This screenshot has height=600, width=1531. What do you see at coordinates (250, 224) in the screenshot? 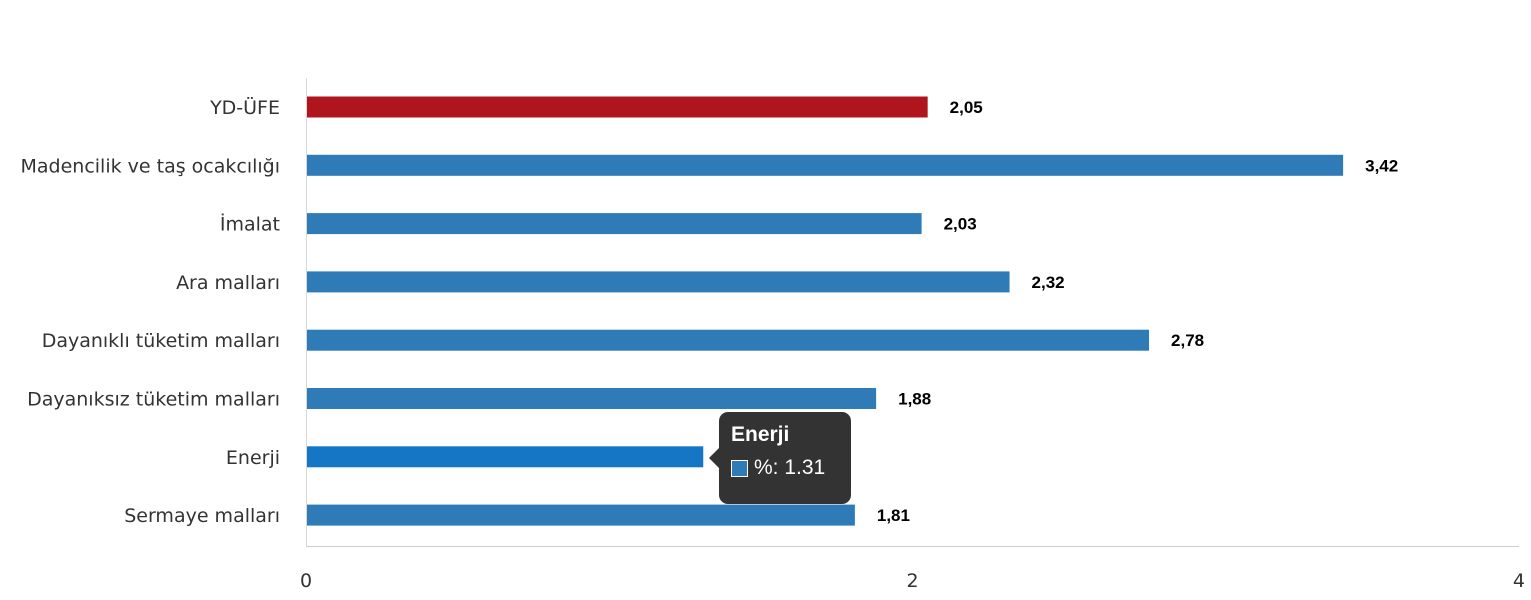
I see `category-label: İmalat` at bounding box center [250, 224].